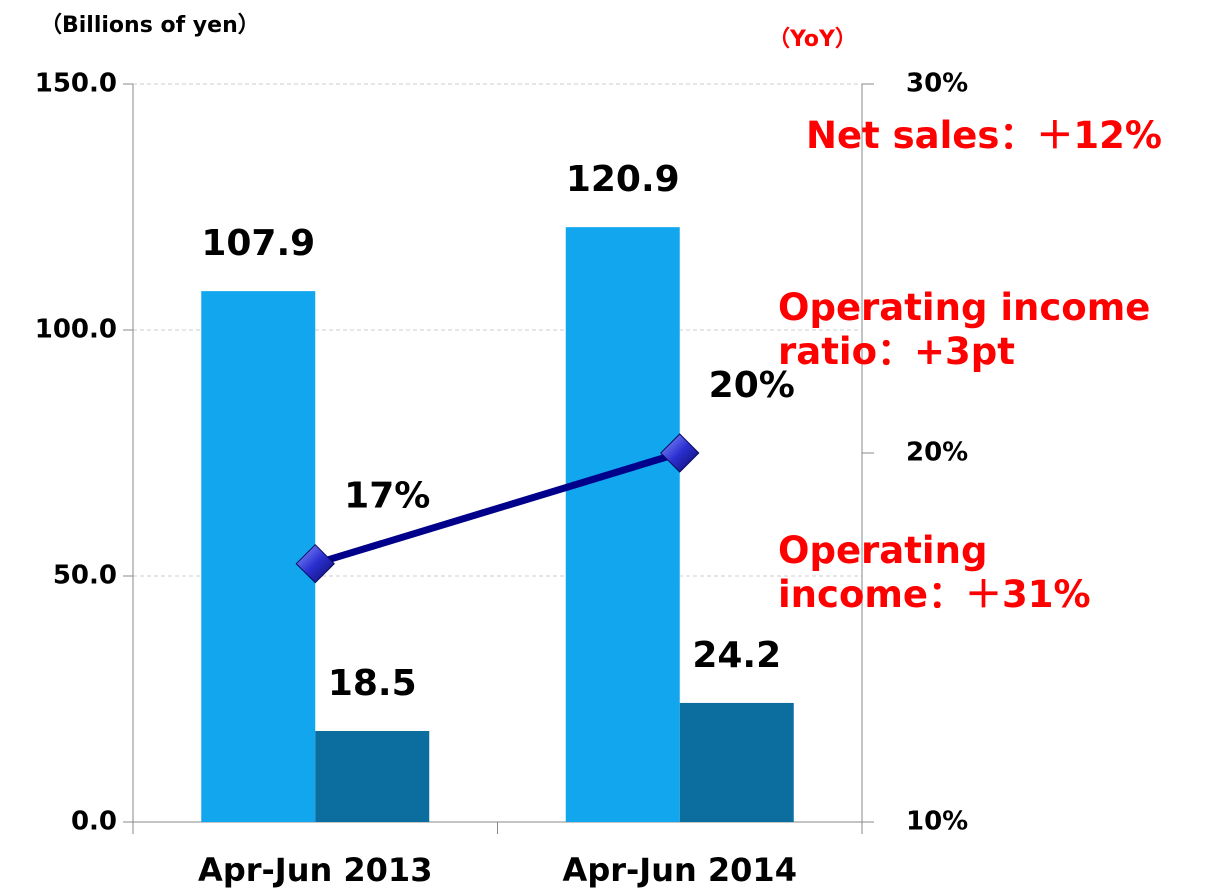  What do you see at coordinates (497, 508) in the screenshot?
I see `line` at bounding box center [497, 508].